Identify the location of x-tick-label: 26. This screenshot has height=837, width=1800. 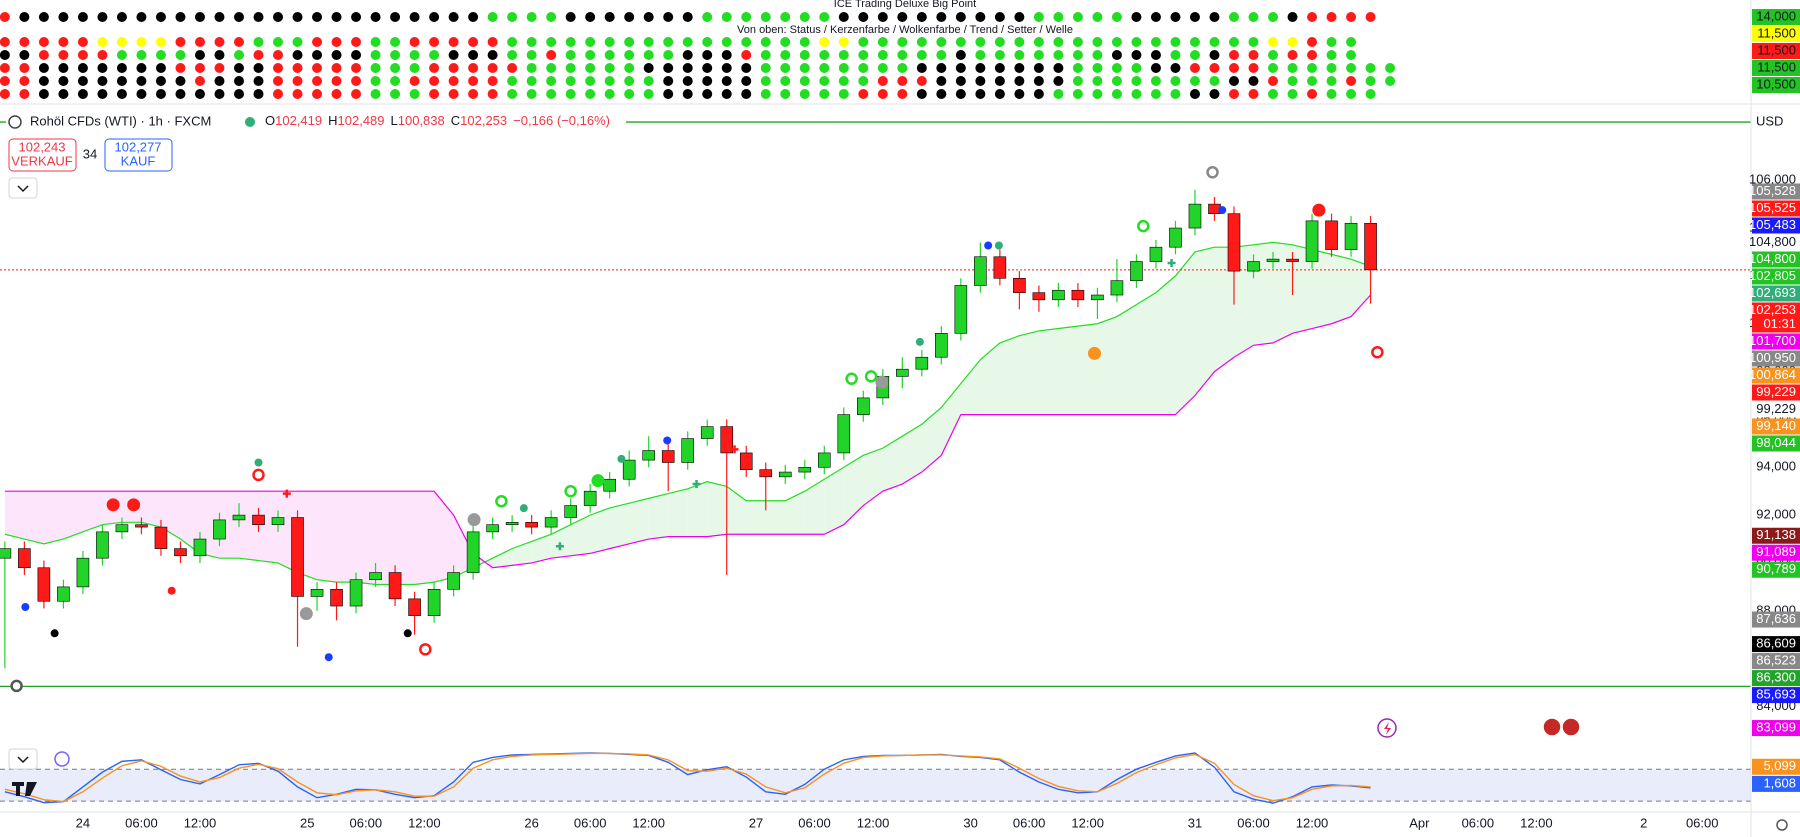
(531, 822).